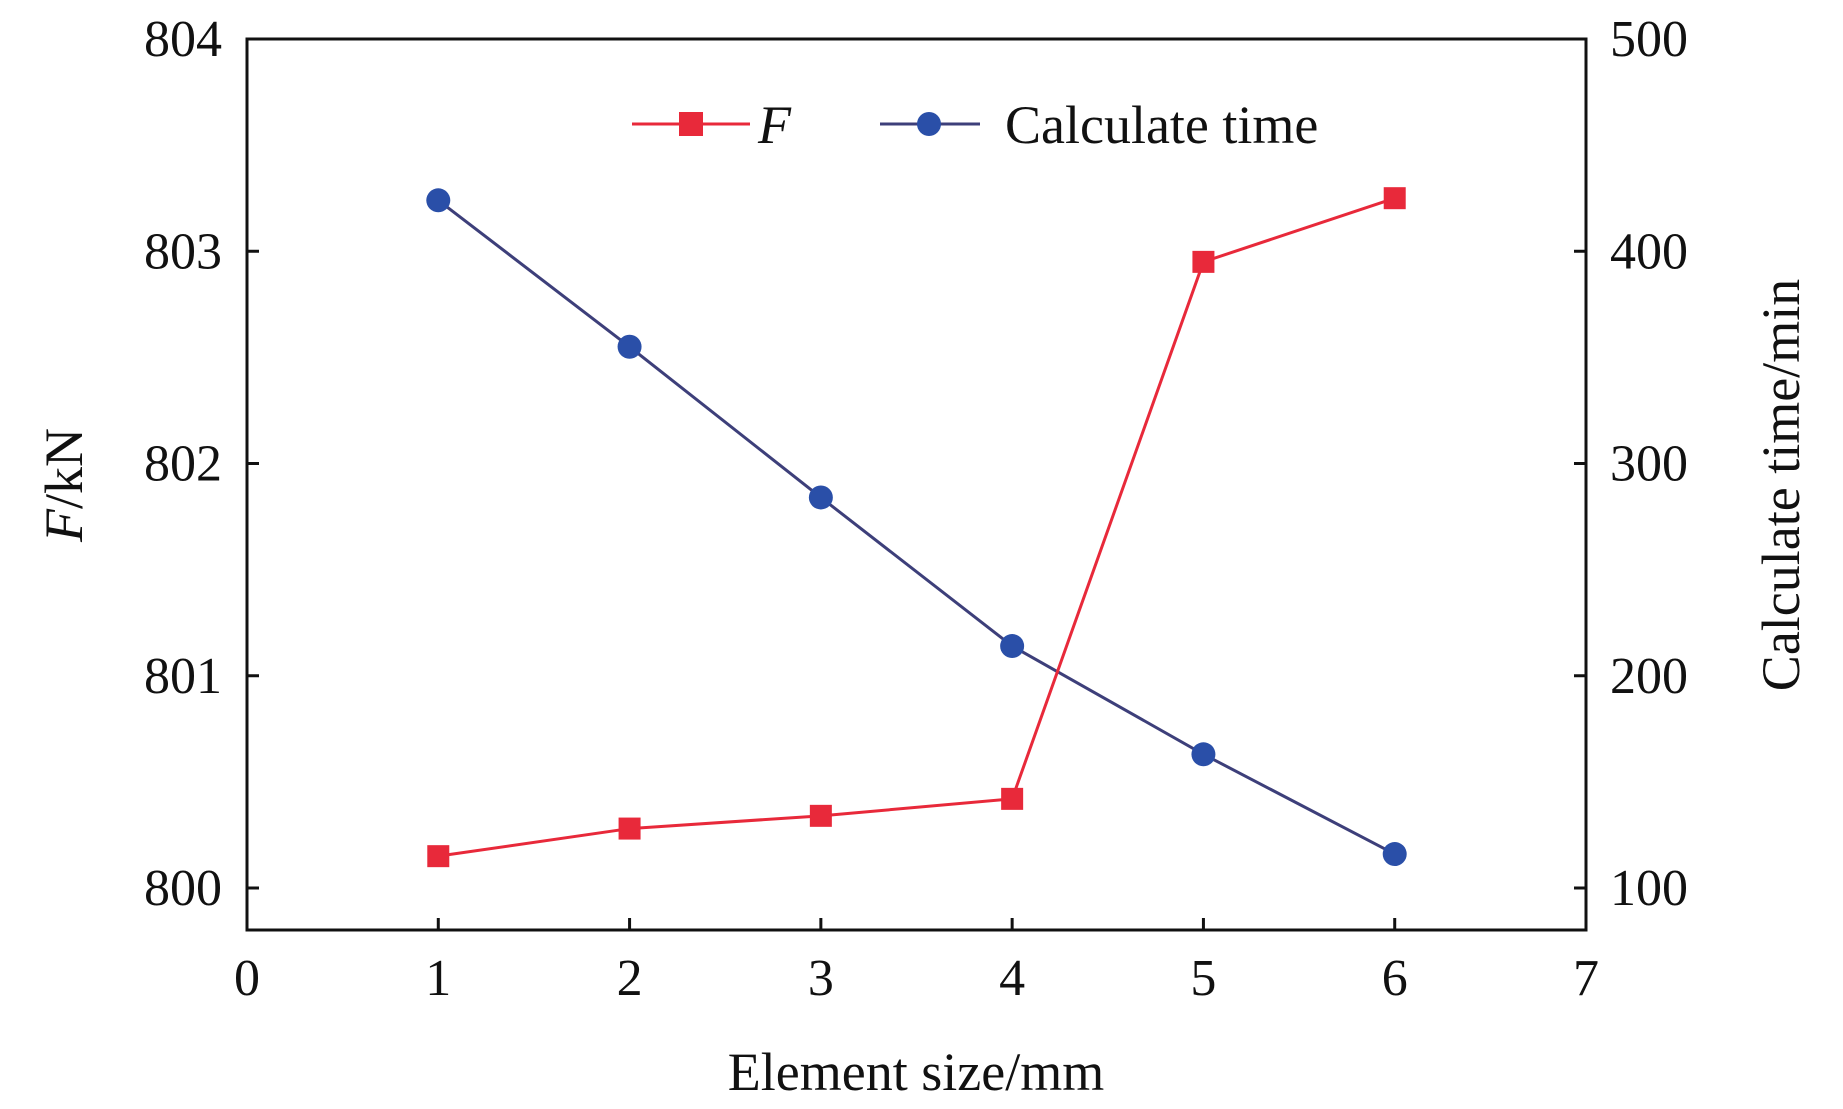  I want to click on x-tick-label: 7, so click(1586, 978).